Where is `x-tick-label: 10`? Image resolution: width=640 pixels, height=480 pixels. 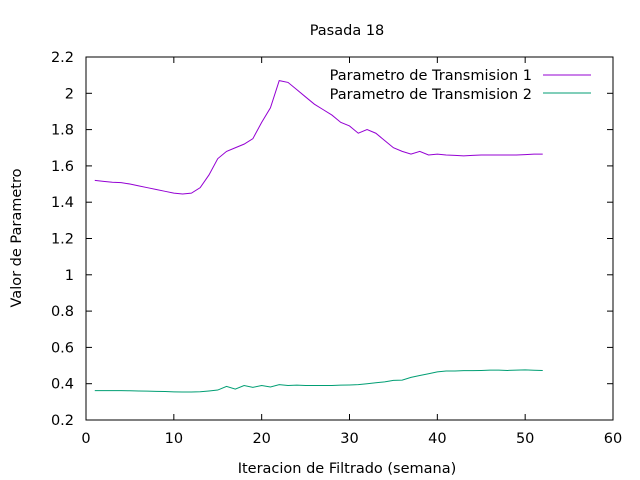 x-tick-label: 10 is located at coordinates (174, 439).